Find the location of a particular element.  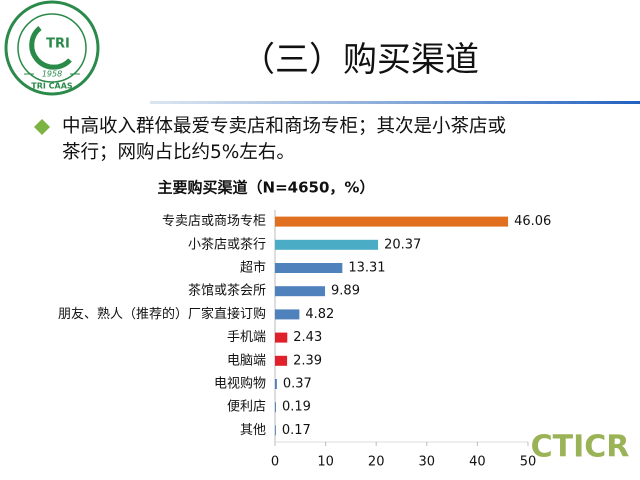

logo: TRI 1958 TRI CAAS is located at coordinates (52, 48).